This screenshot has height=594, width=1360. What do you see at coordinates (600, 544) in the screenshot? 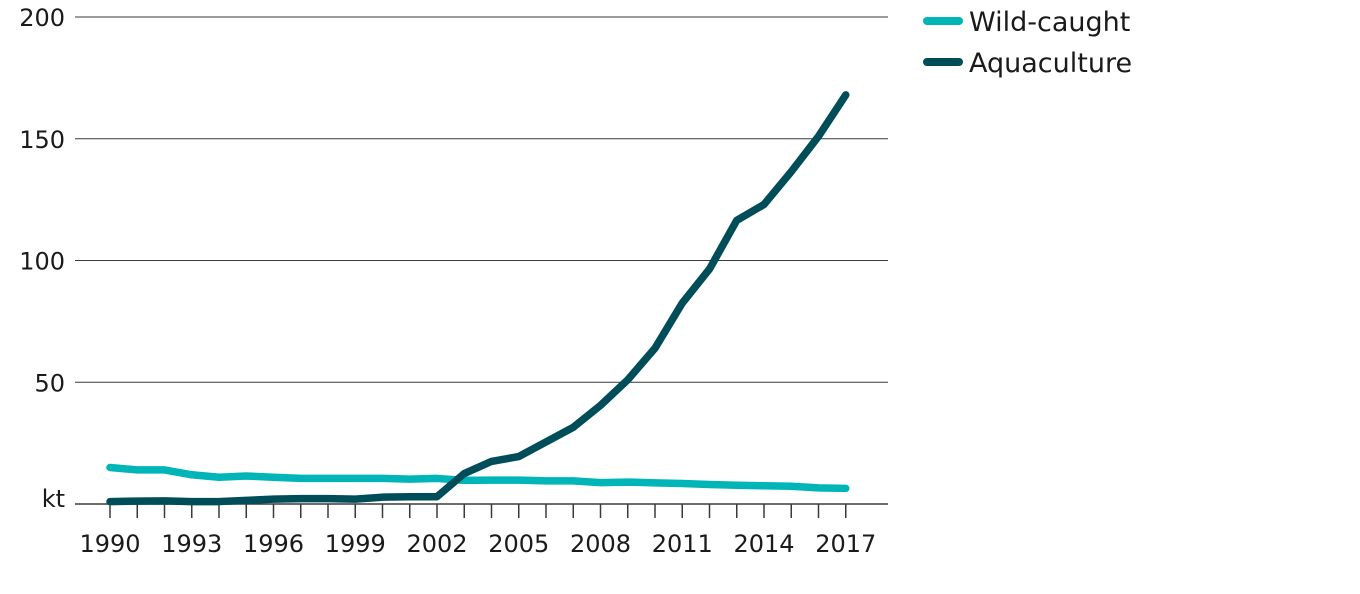
I see `x-tick-label: 2008` at bounding box center [600, 544].